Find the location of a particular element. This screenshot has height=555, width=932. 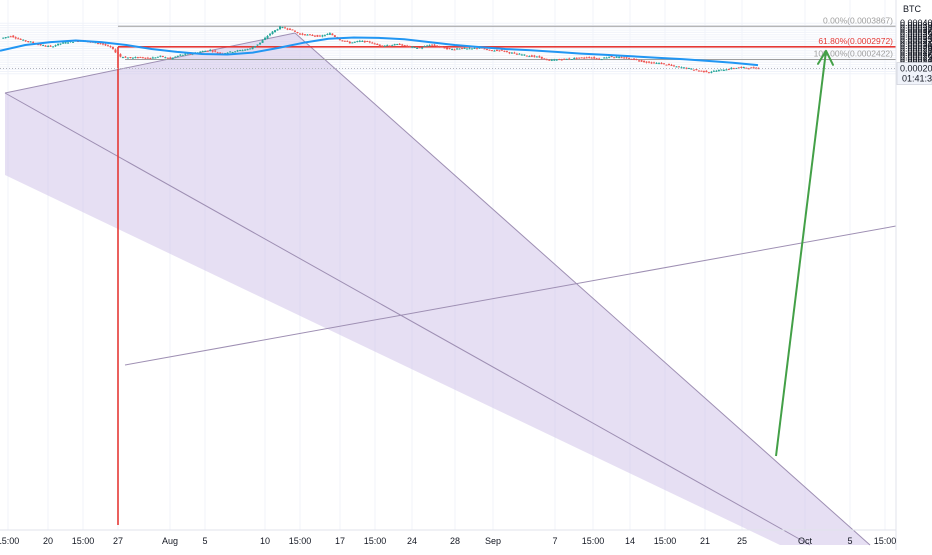

price-tick-label: 0.0003900 is located at coordinates (916, 26).